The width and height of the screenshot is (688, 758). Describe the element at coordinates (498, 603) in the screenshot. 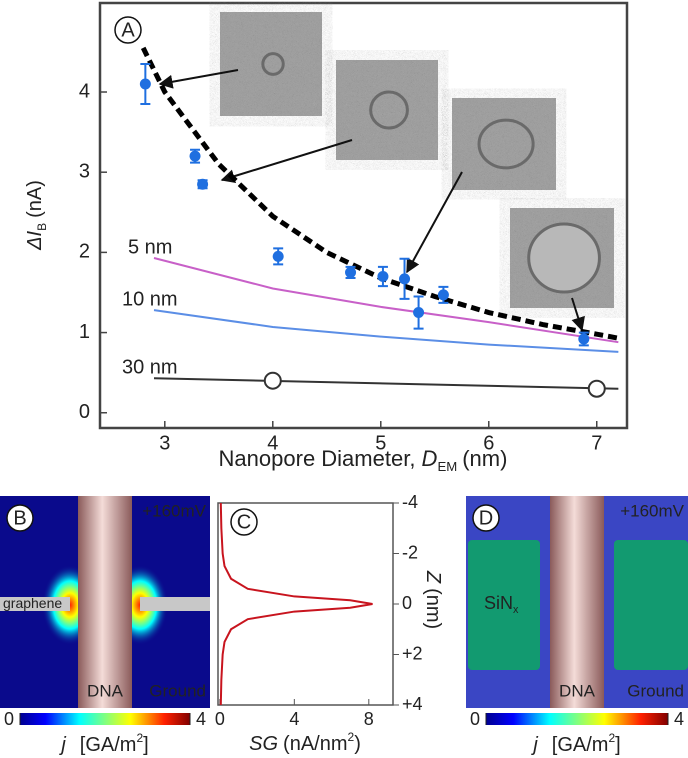

I see `material-label-part: SiN` at that location.